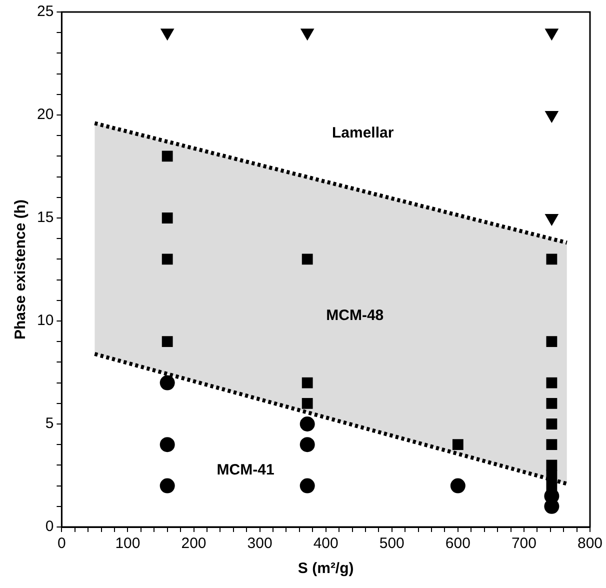 The width and height of the screenshot is (606, 588). What do you see at coordinates (45, 115) in the screenshot?
I see `y-tick-label: 20` at bounding box center [45, 115].